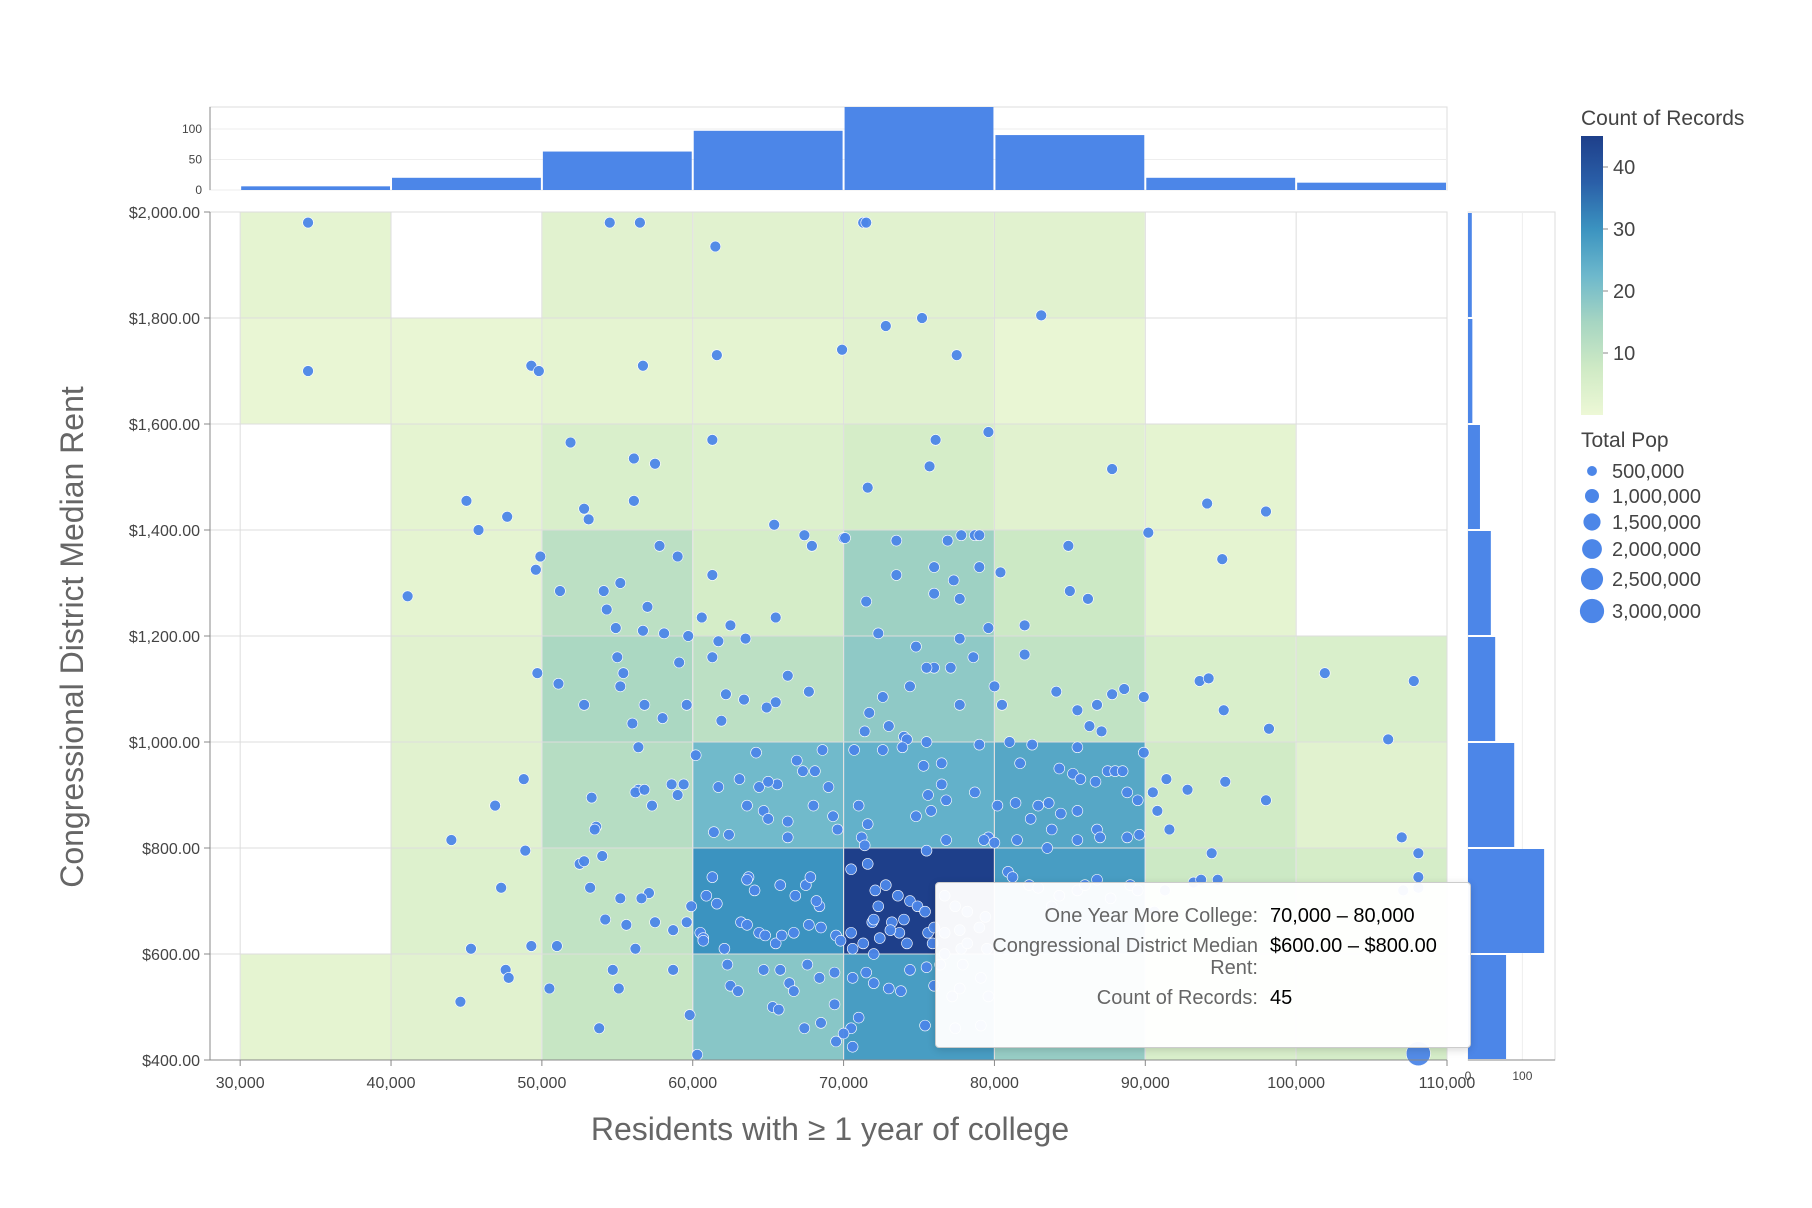 The width and height of the screenshot is (1812, 1208). What do you see at coordinates (541, 1083) in the screenshot?
I see `x-tick-label: 50,000` at bounding box center [541, 1083].